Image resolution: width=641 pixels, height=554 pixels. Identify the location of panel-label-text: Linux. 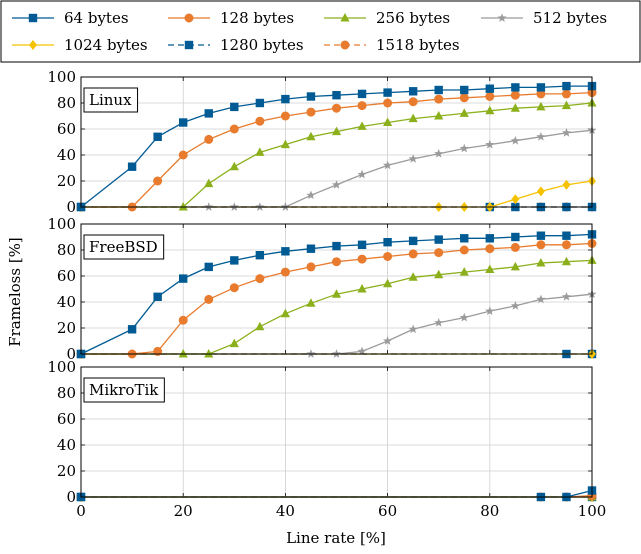
(110, 100).